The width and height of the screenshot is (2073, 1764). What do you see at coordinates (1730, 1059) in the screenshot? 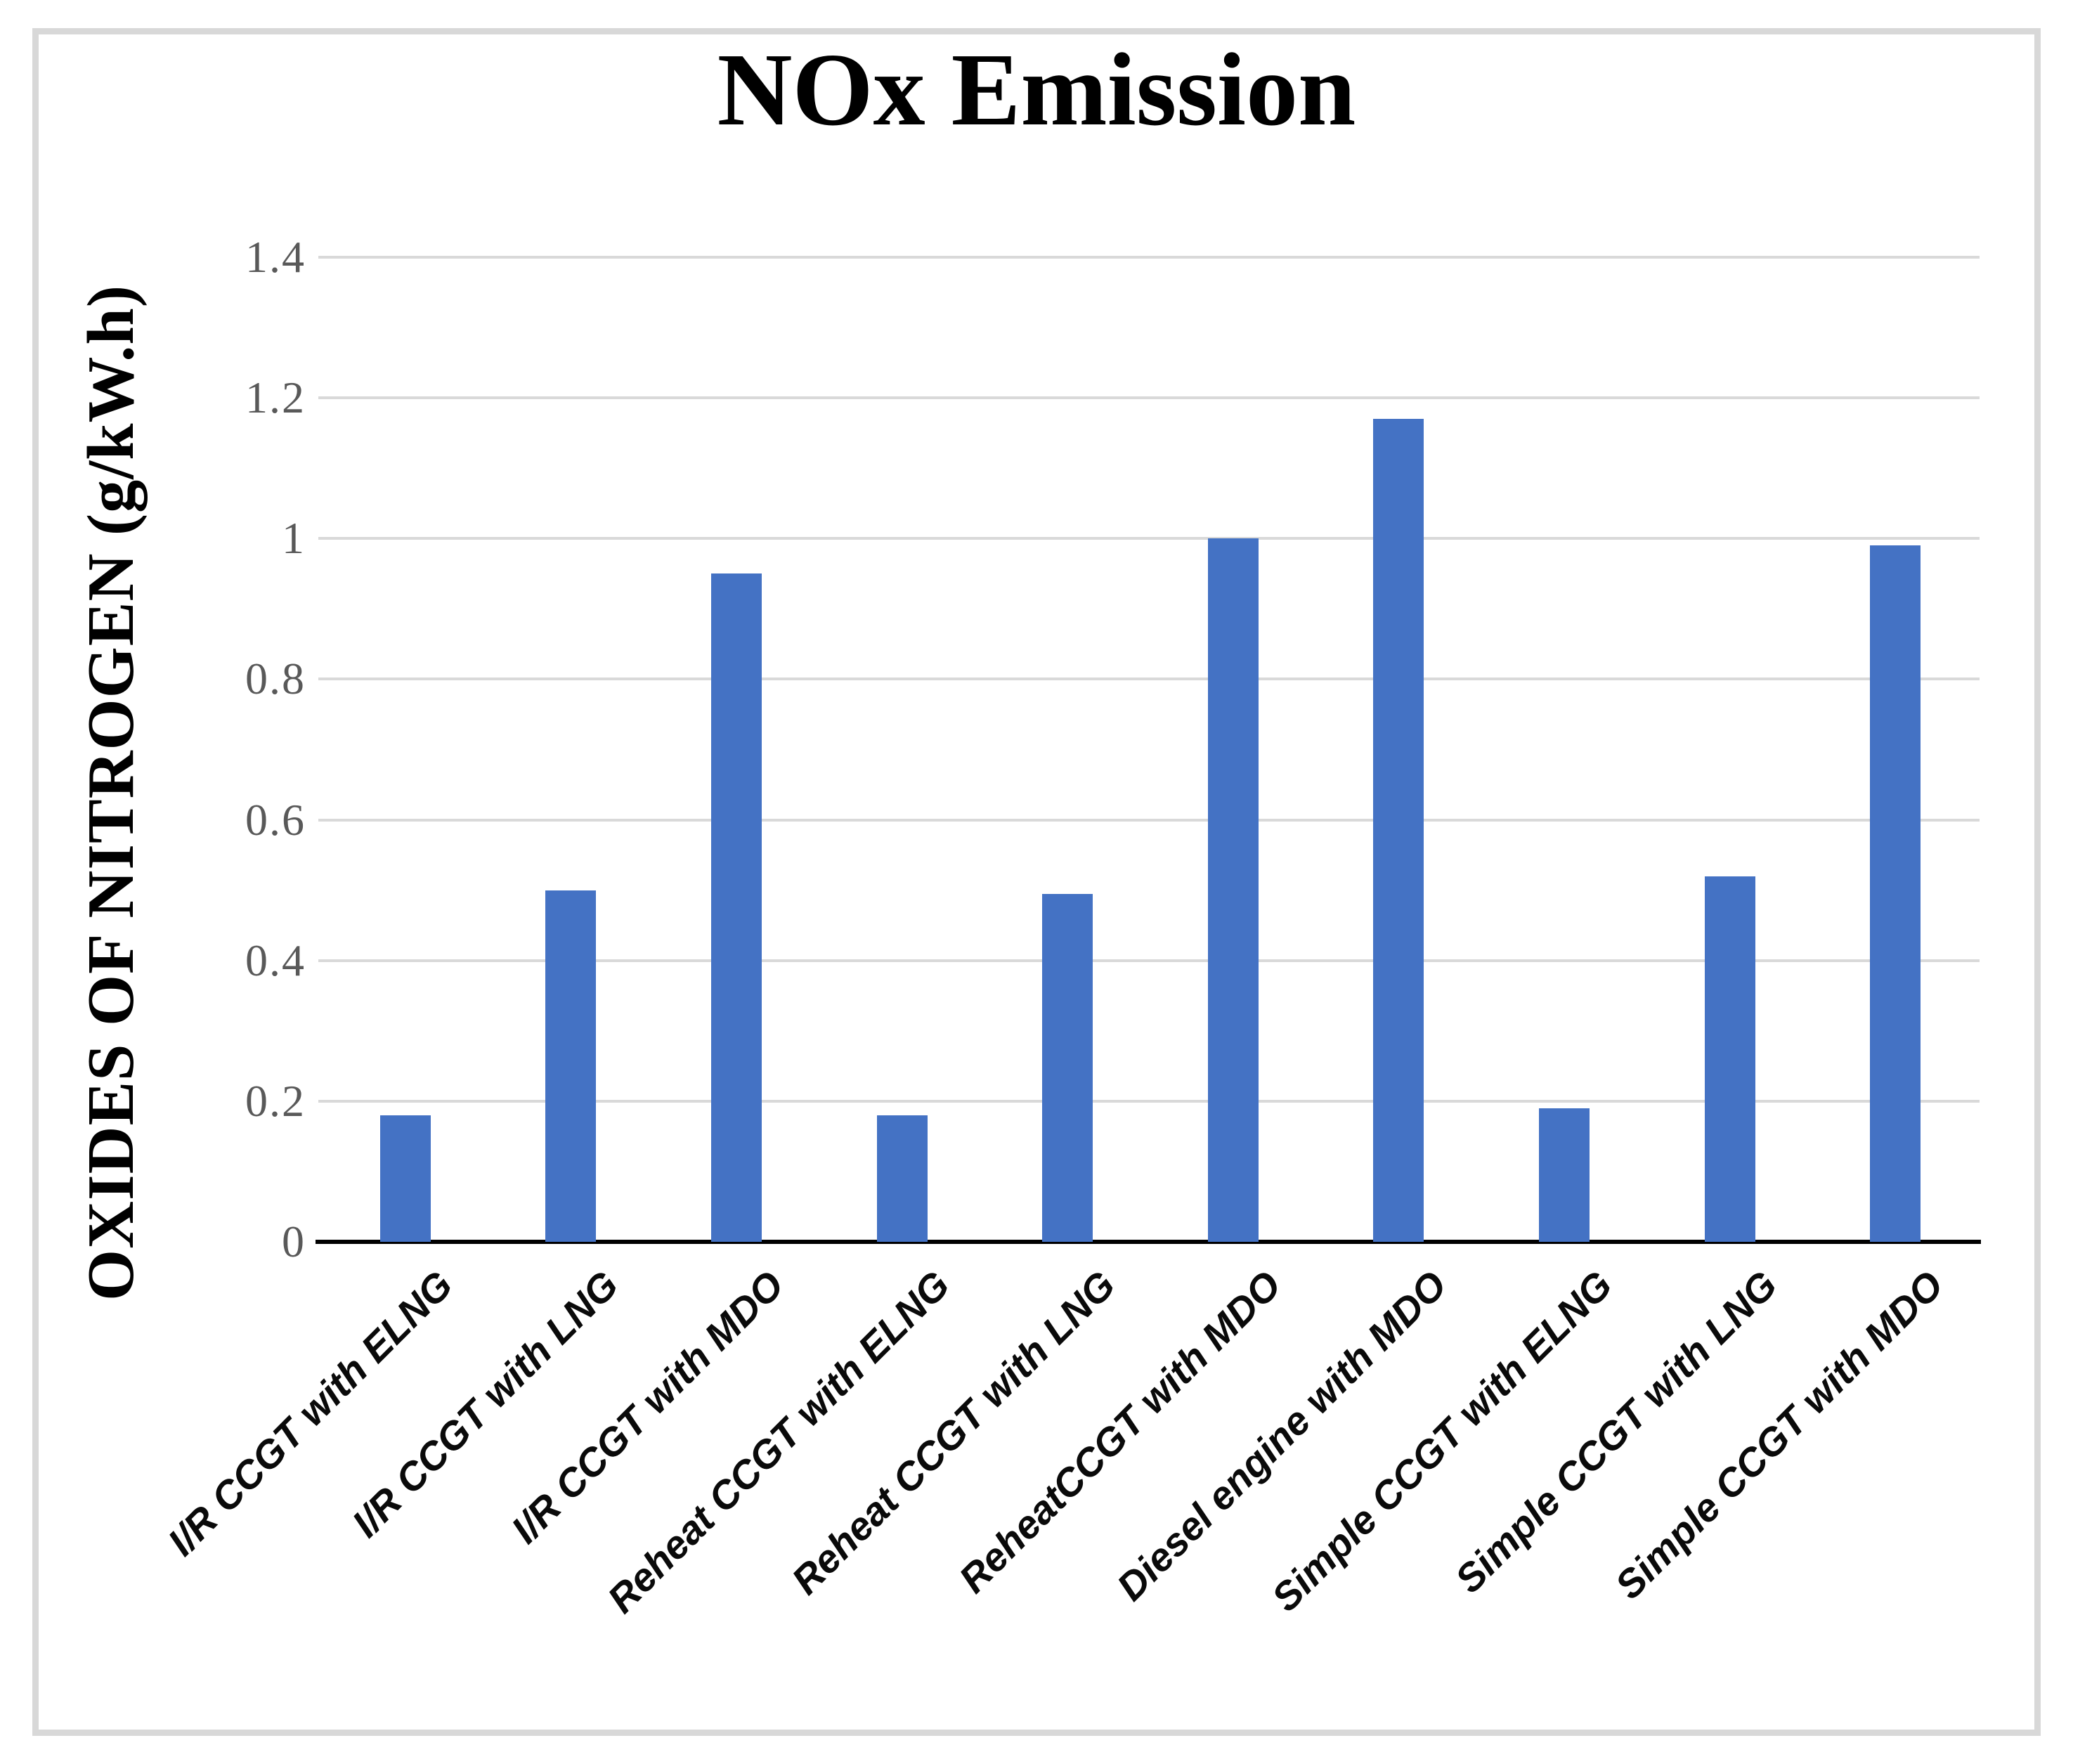
I see `bar-simple-ccgt-with-lng` at bounding box center [1730, 1059].